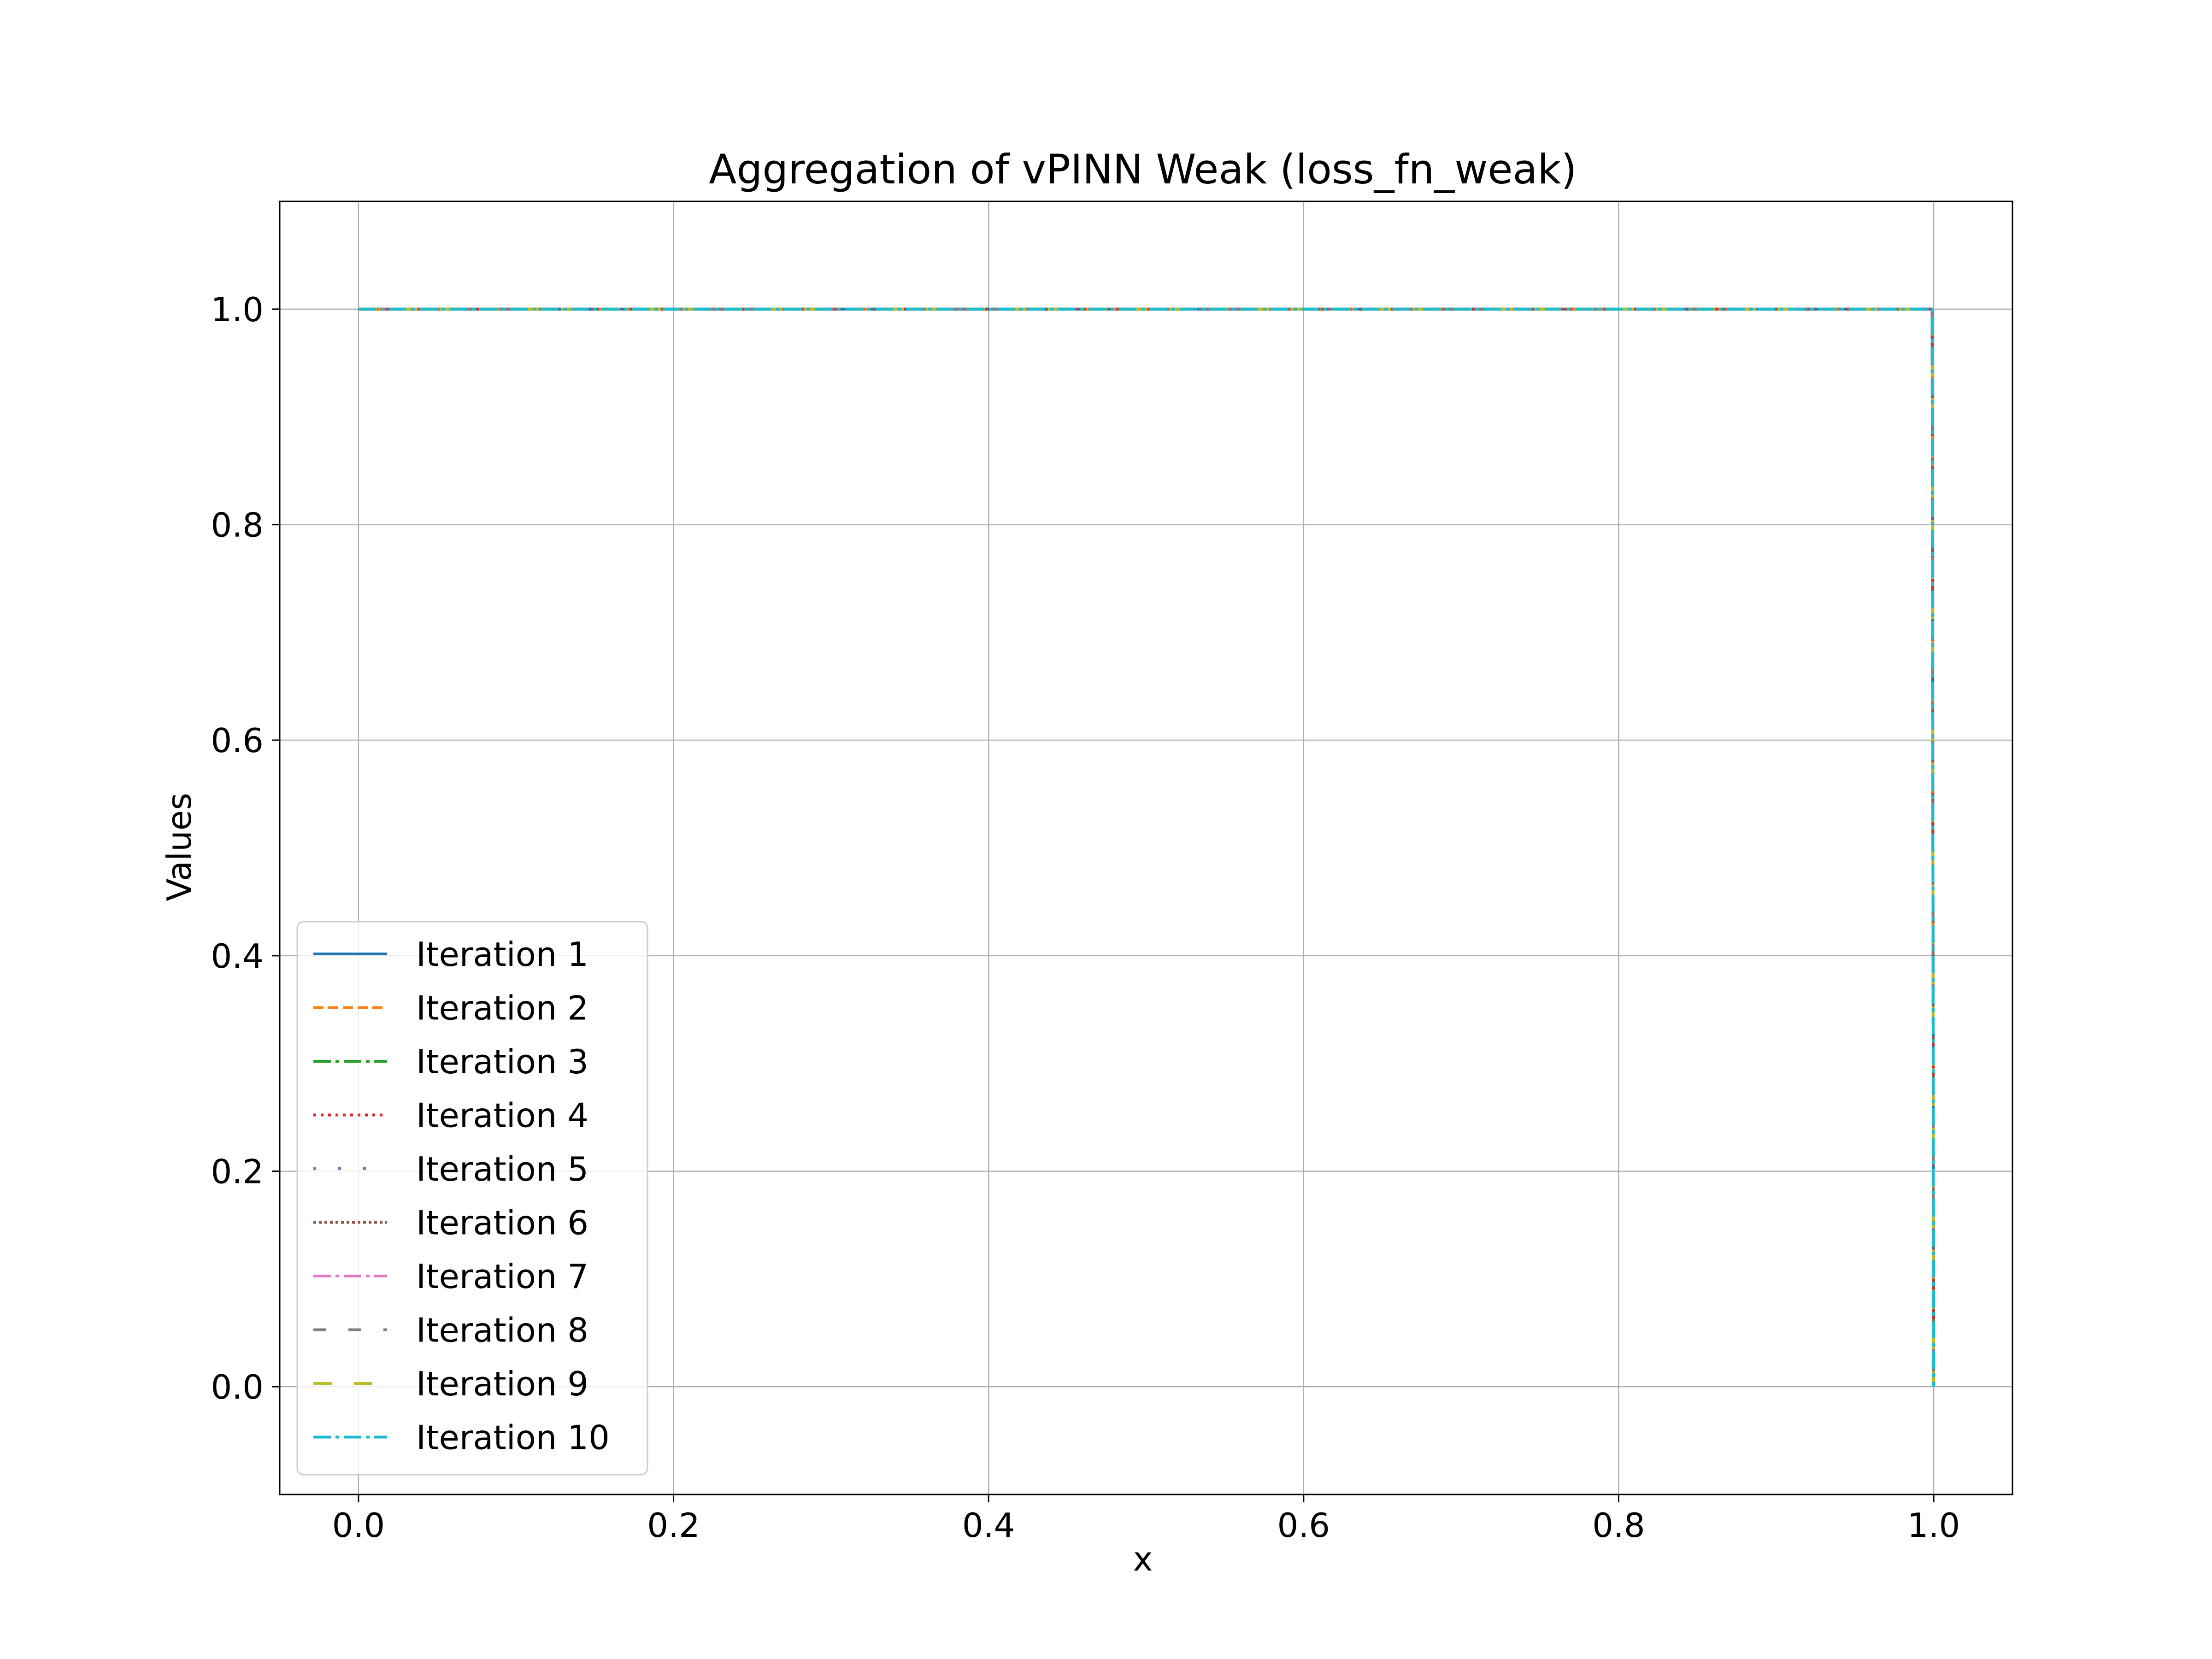 The height and width of the screenshot is (1659, 2212). What do you see at coordinates (673, 1525) in the screenshot?
I see `x-tick-label: 0.2` at bounding box center [673, 1525].